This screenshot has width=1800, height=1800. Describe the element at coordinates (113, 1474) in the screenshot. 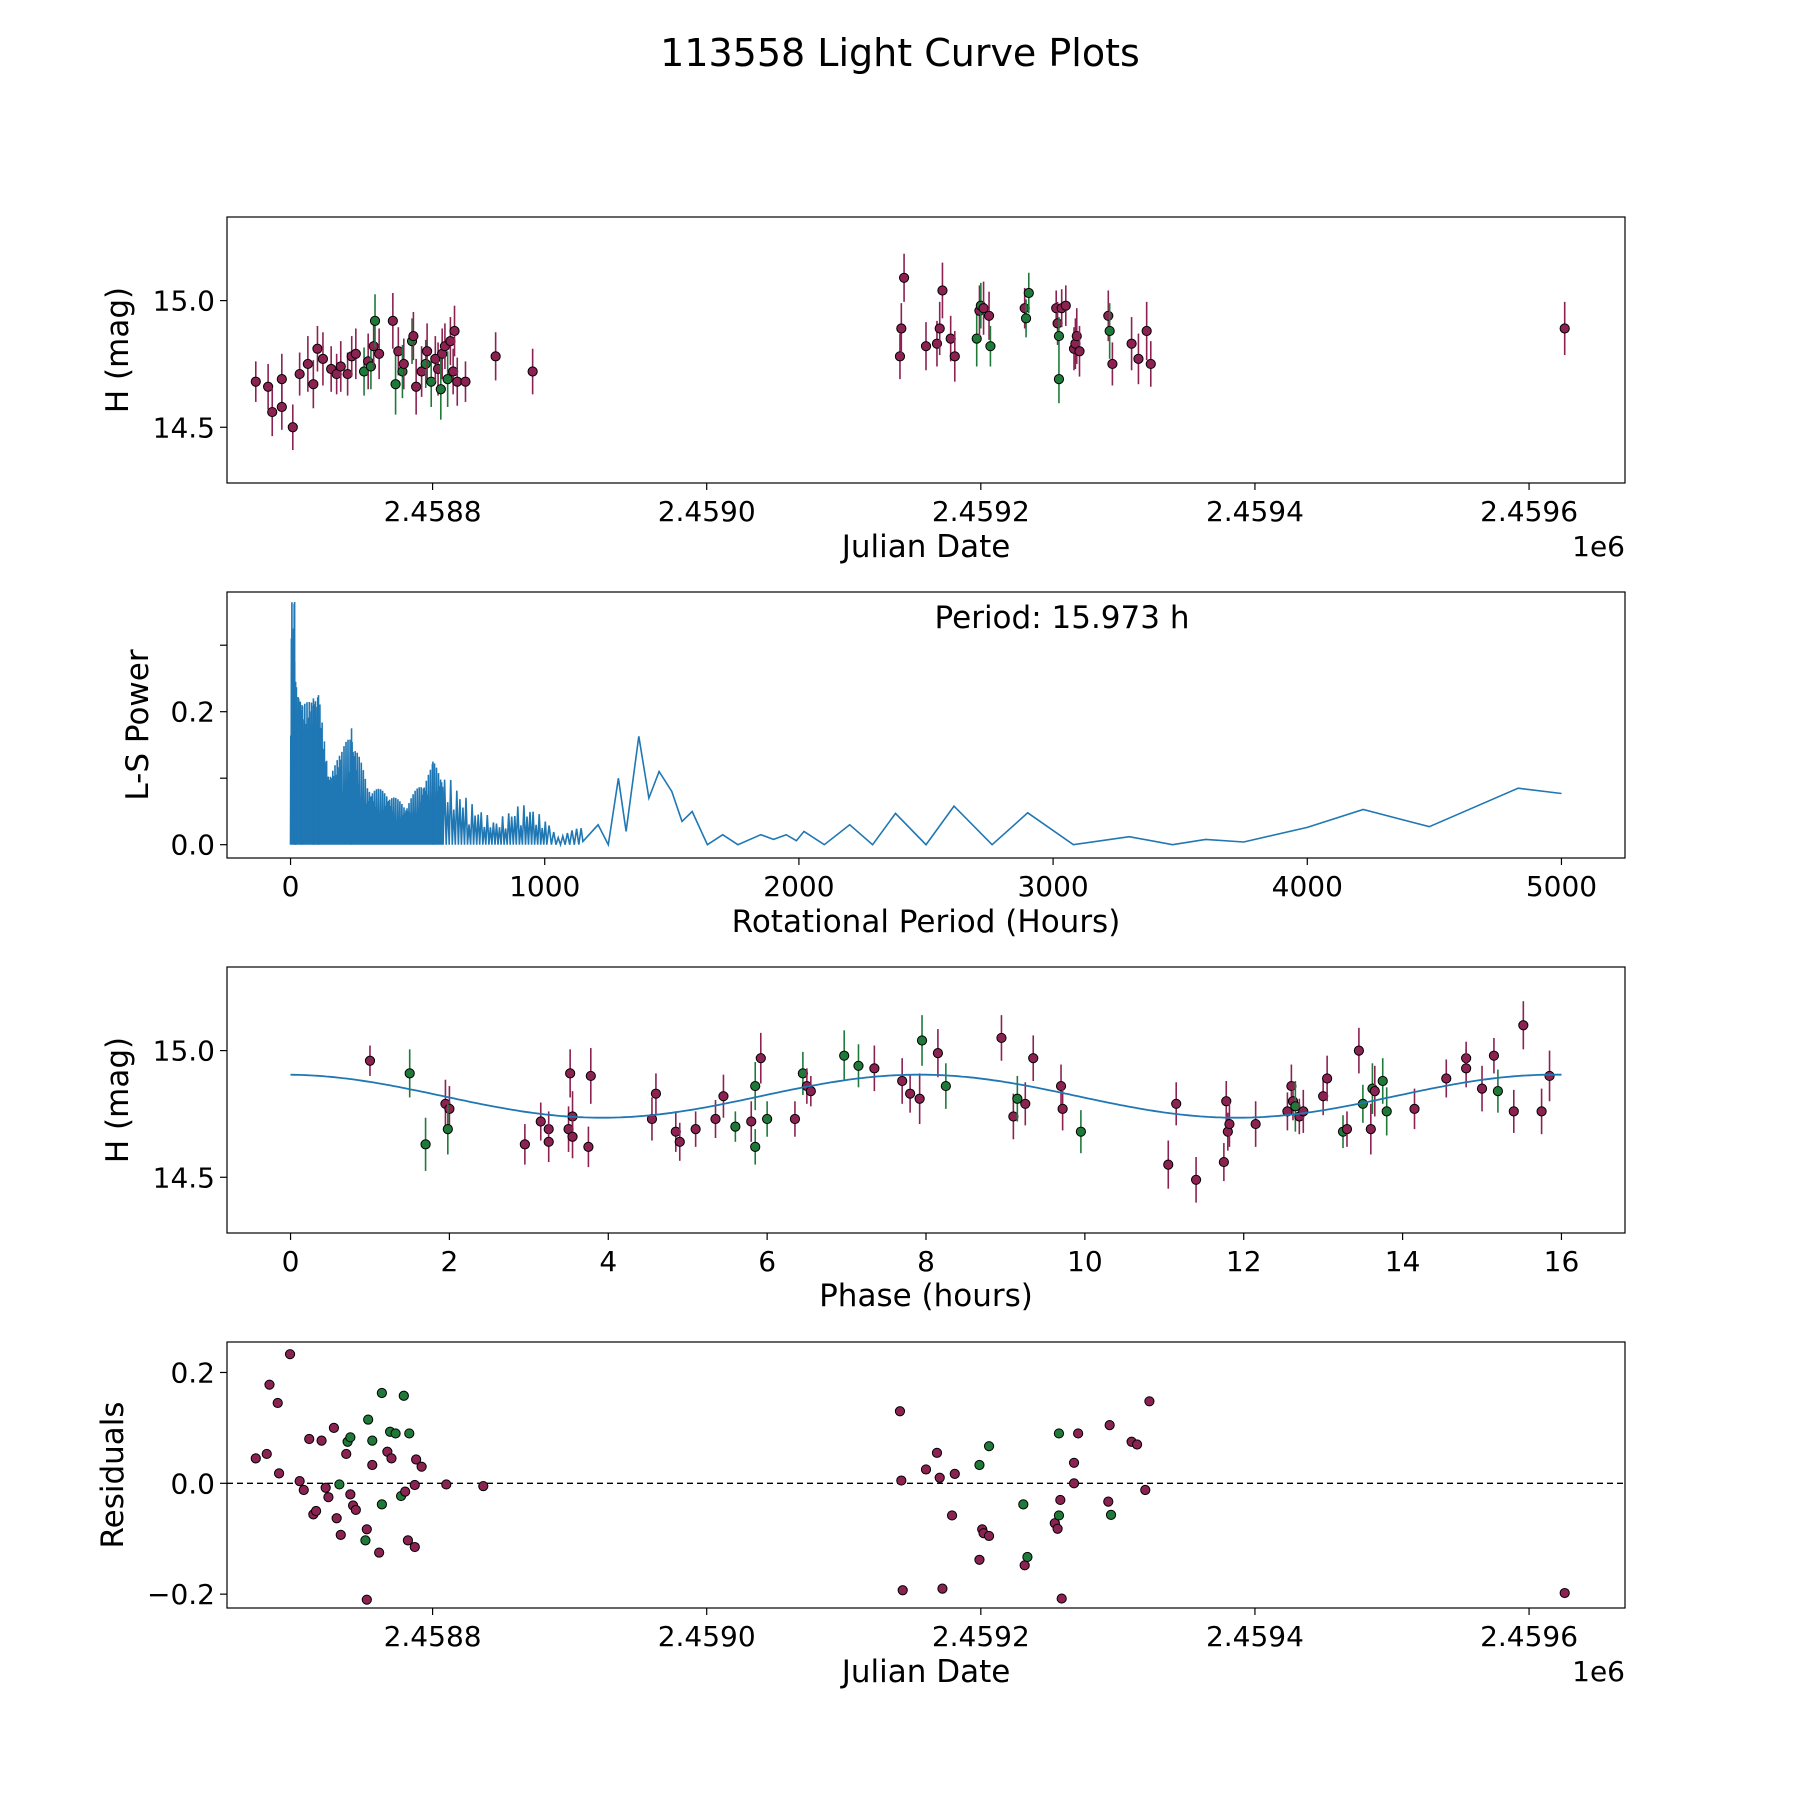

I see `residuals-ylabel: Residuals` at that location.